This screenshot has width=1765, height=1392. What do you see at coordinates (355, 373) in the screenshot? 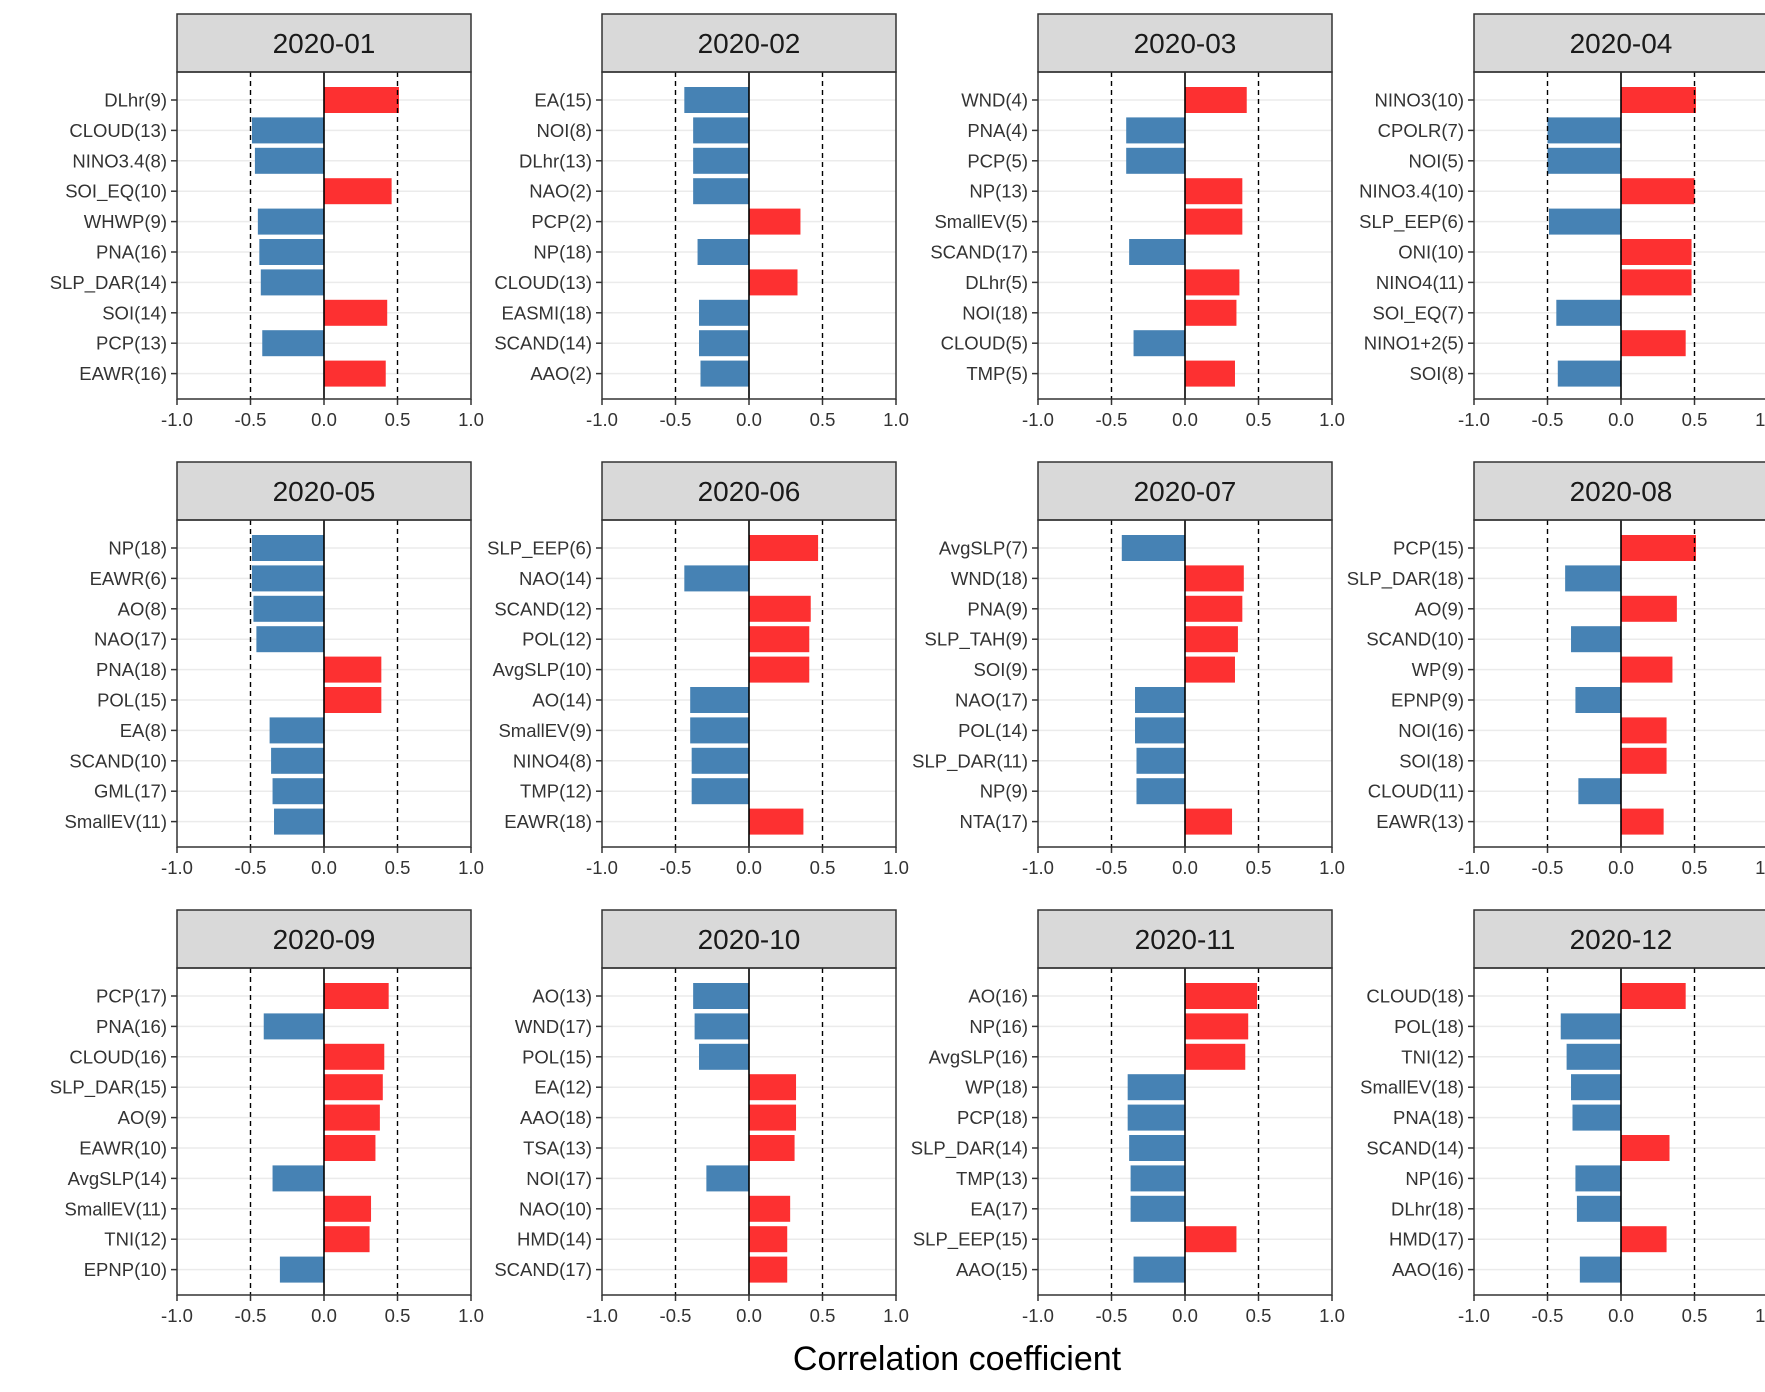
I see `bar-EAWR(16)` at bounding box center [355, 373].